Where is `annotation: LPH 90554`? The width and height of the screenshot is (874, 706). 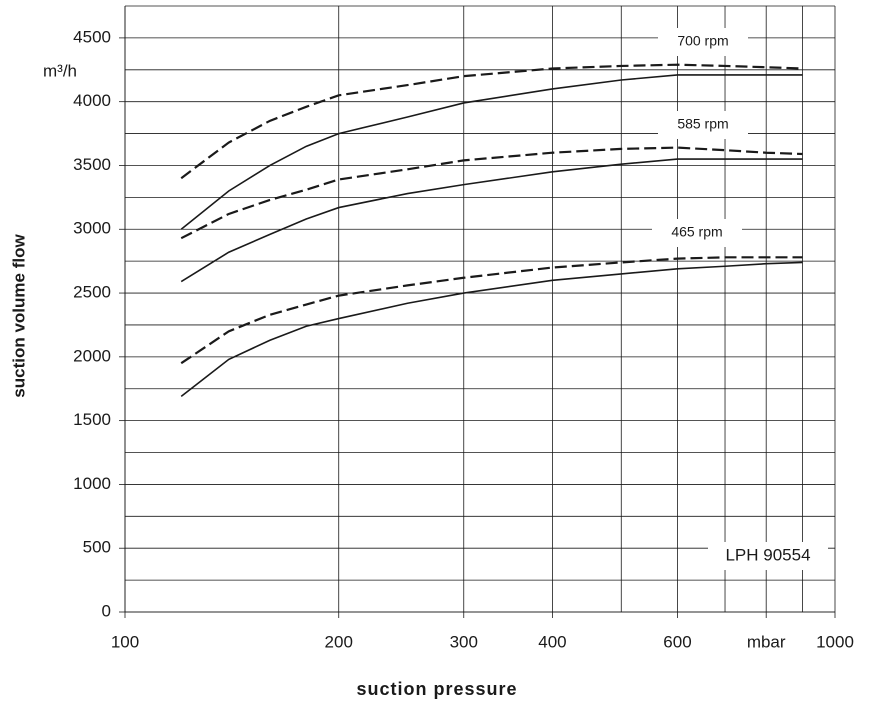 annotation: LPH 90554 is located at coordinates (767, 554).